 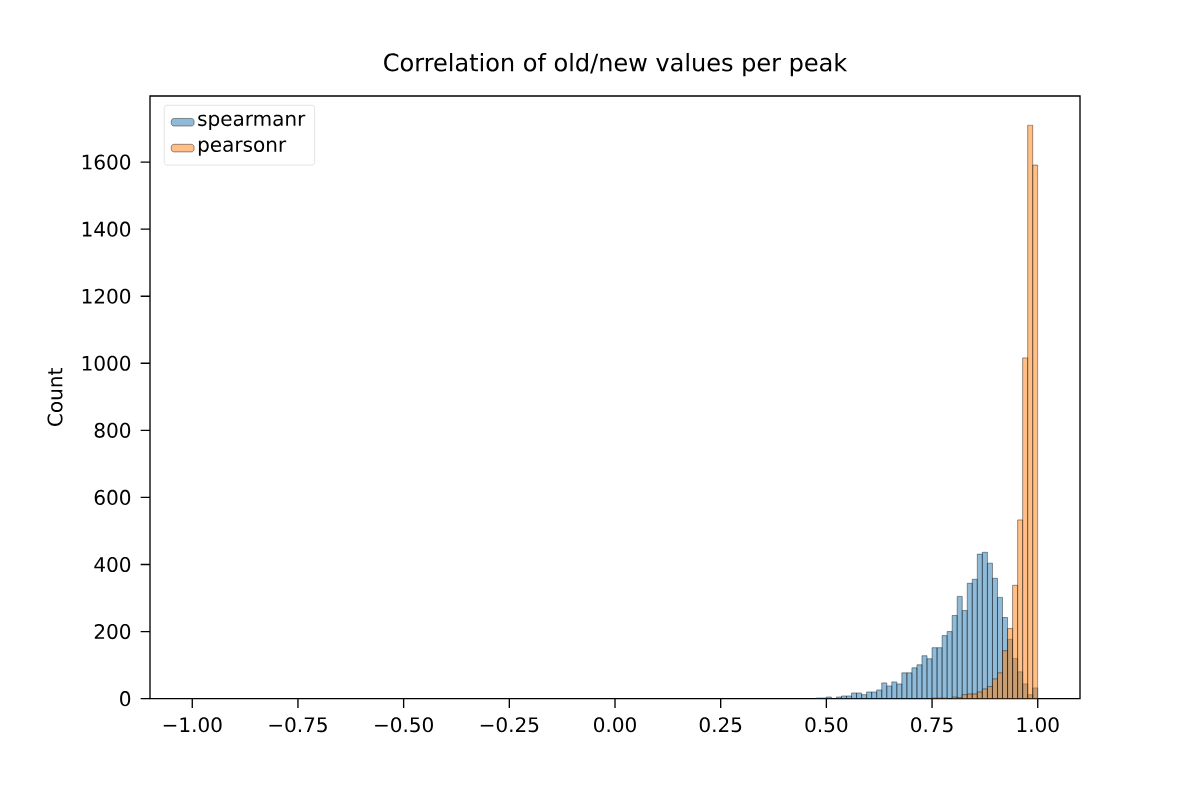 What do you see at coordinates (252, 122) in the screenshot?
I see `legend-label: spearmanr` at bounding box center [252, 122].